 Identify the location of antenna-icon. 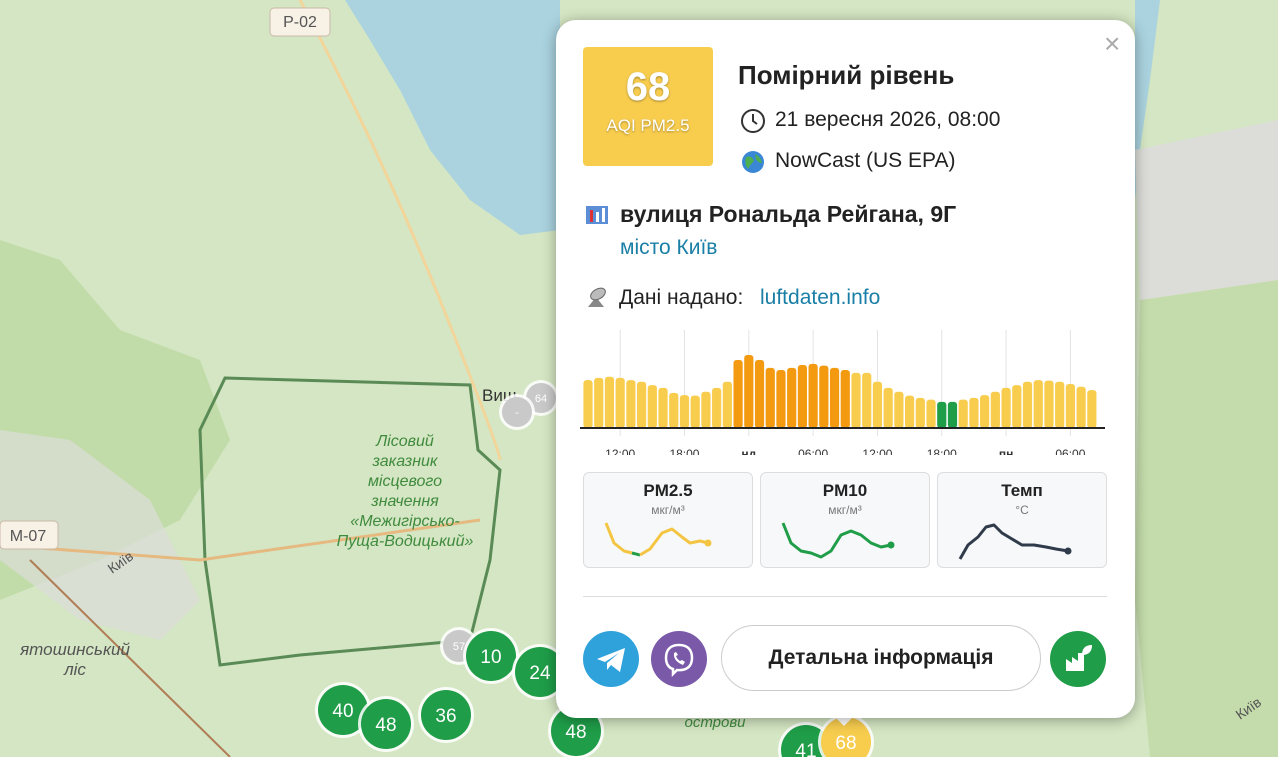
(597, 297).